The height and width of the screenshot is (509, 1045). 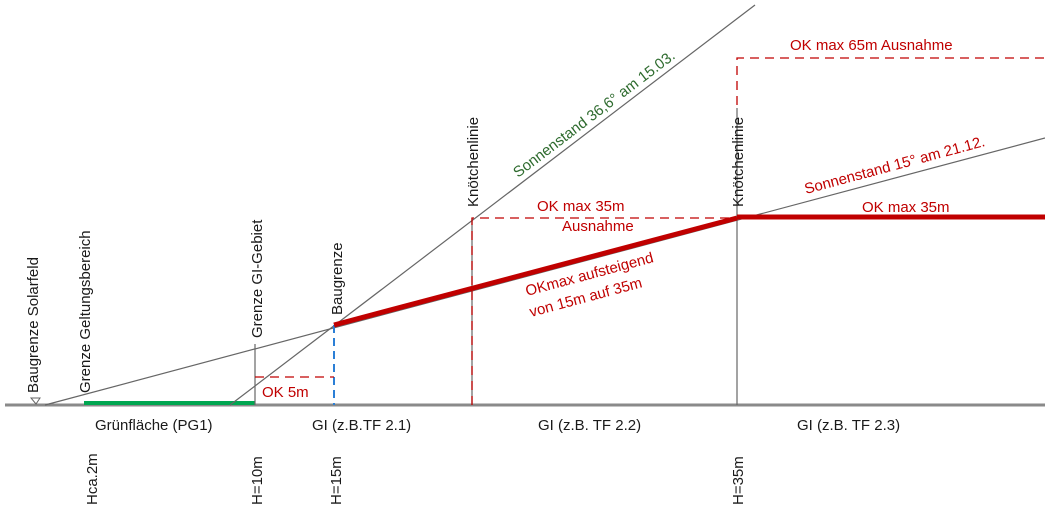 I want to click on ok-max-35-label: OK max 35m, so click(x=581, y=206).